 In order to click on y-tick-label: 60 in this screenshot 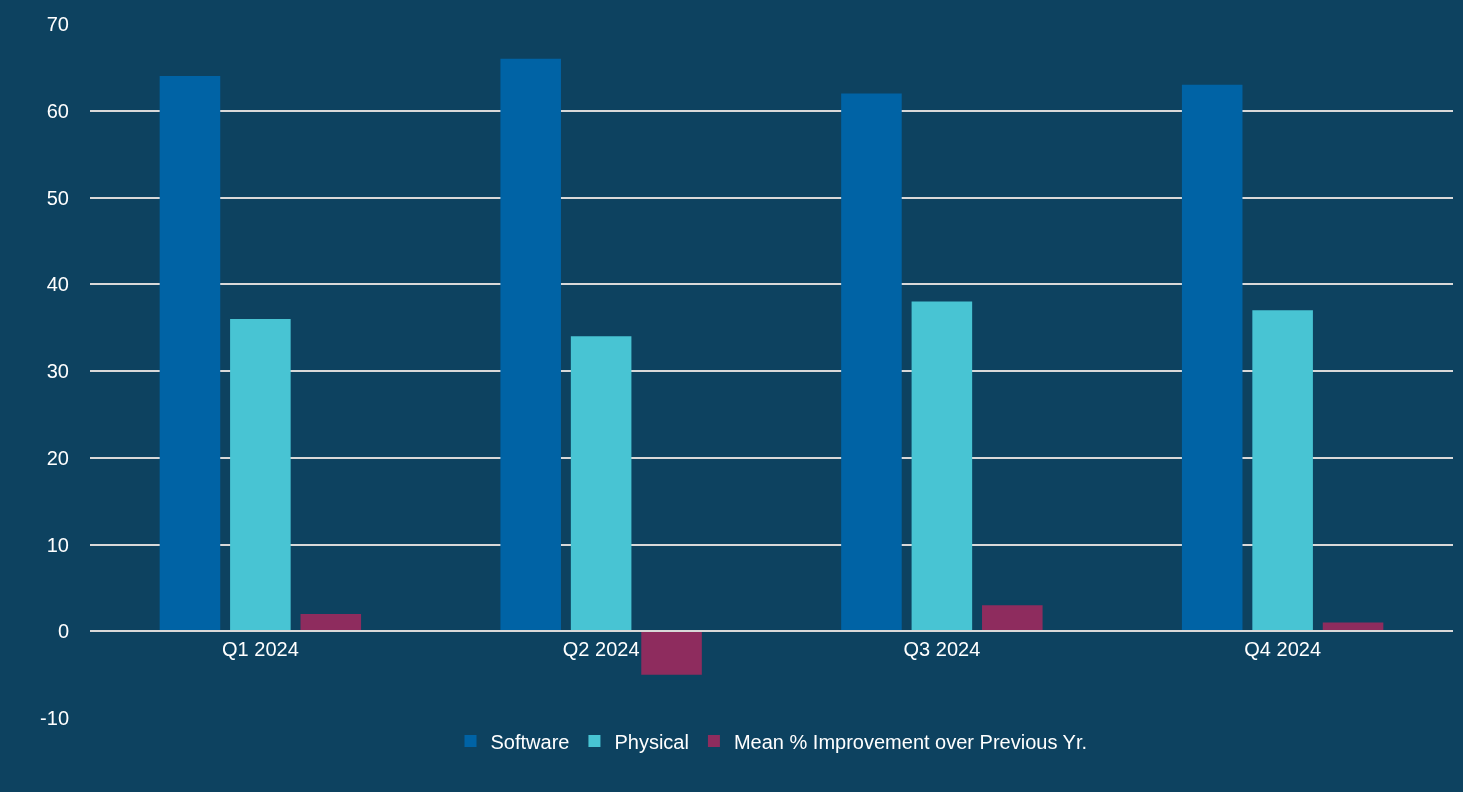, I will do `click(57, 110)`.